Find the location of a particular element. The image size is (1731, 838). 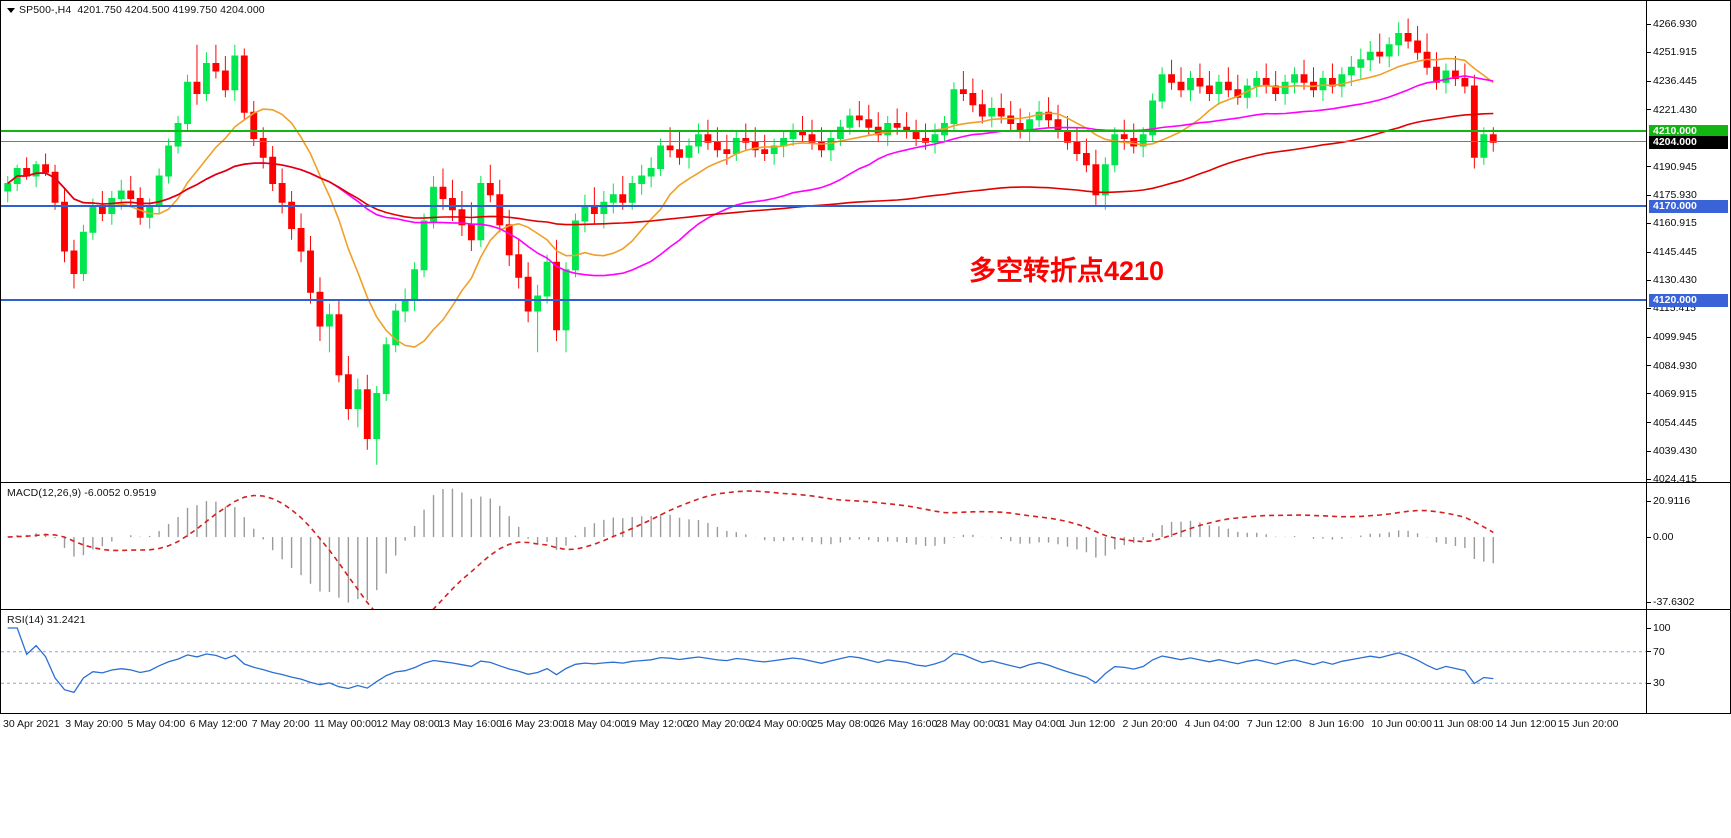

price-tick: 4069.915 is located at coordinates (1672, 393).